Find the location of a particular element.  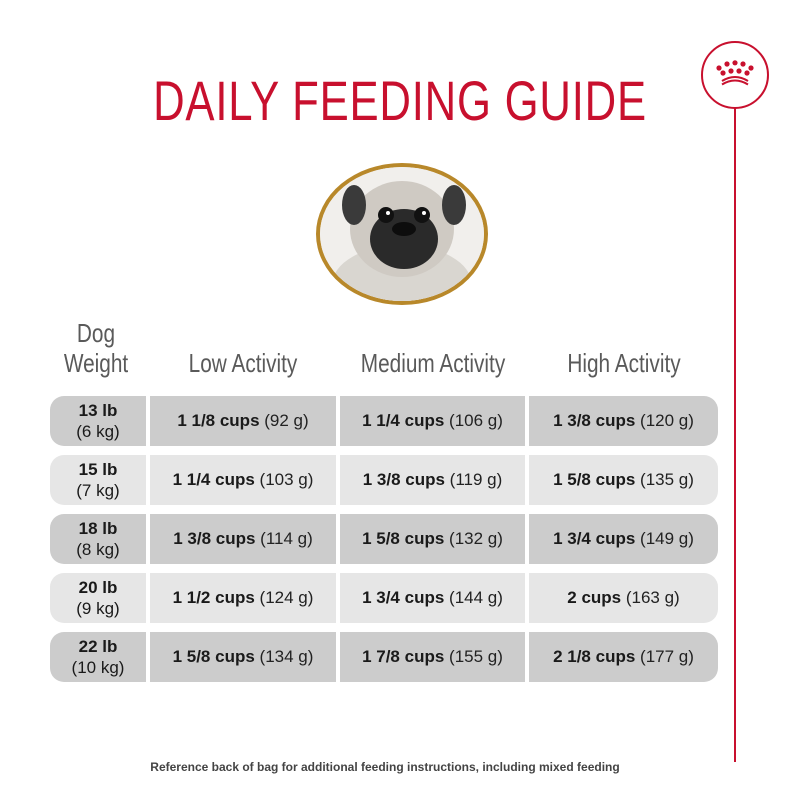

low-activity-cell: 1 1/8 cups (92 g) is located at coordinates (243, 421).